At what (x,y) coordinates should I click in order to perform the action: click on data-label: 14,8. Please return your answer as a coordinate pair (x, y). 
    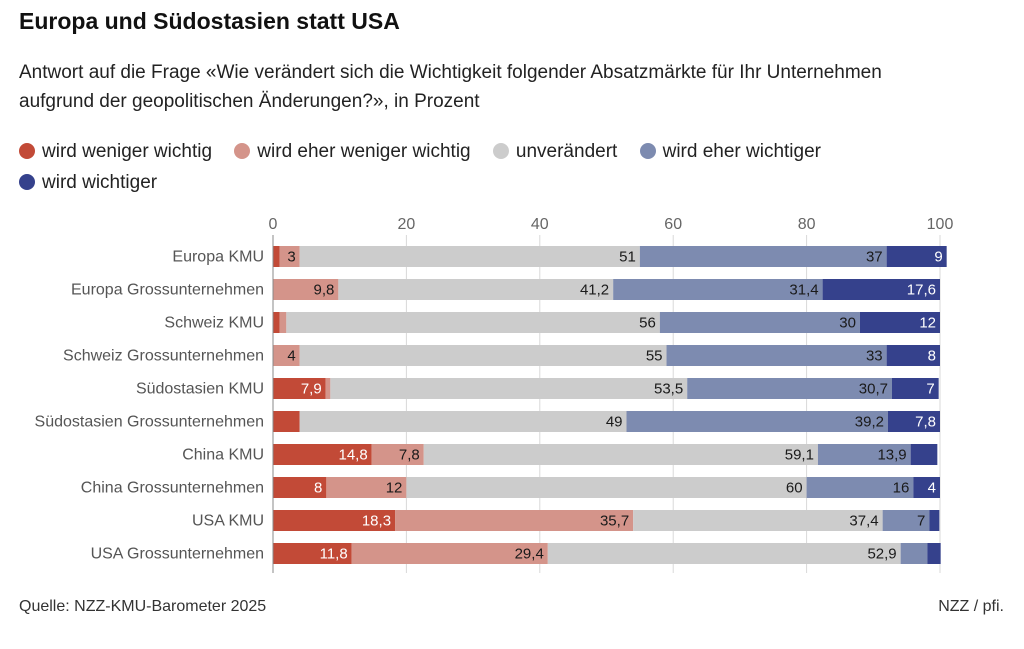
    Looking at the image, I should click on (353, 455).